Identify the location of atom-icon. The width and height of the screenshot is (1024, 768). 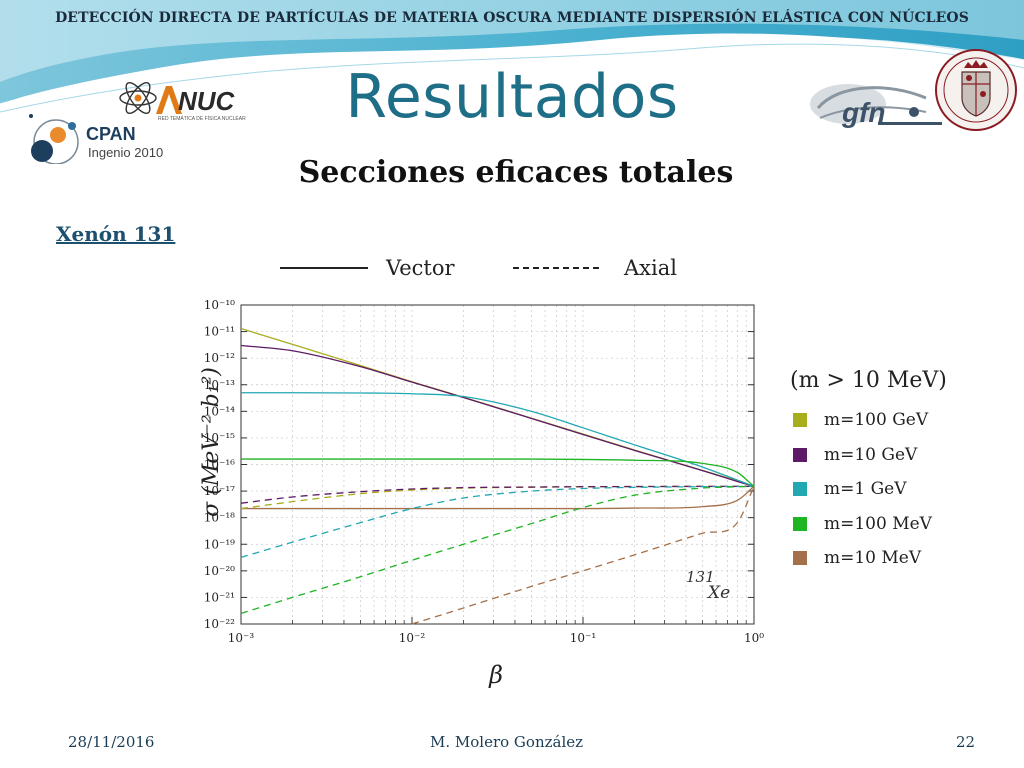
(138, 98).